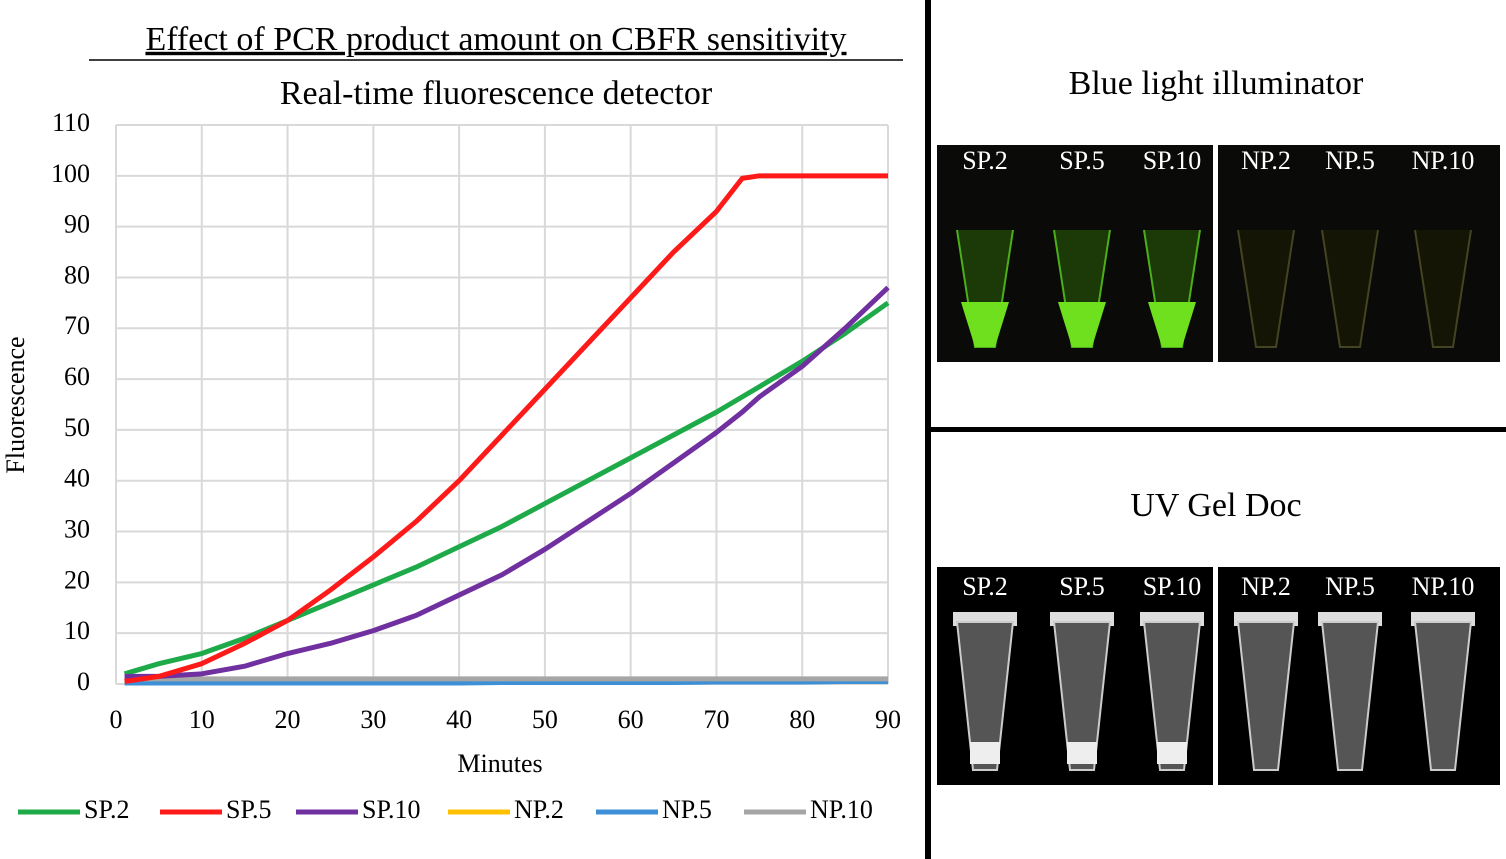 This screenshot has height=859, width=1506. Describe the element at coordinates (83, 681) in the screenshot. I see `y-tick-label: 0` at that location.